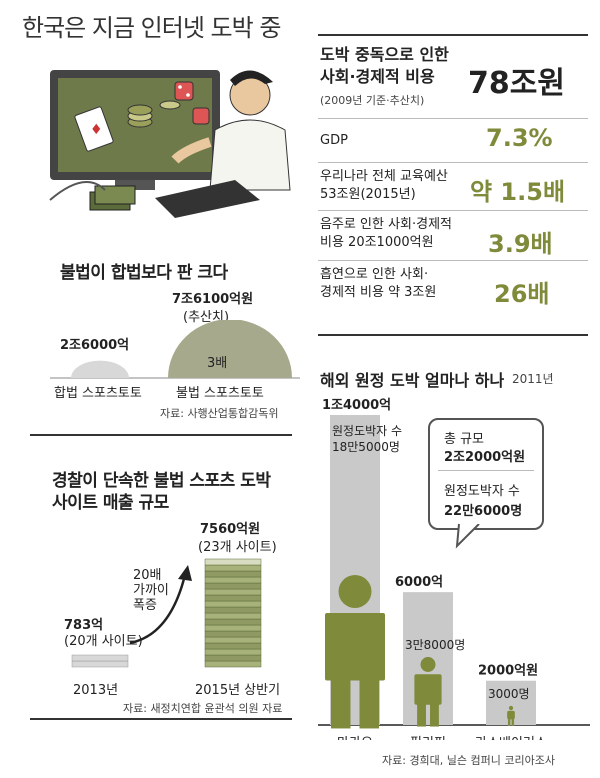 Image resolution: width=600 pixels, height=778 pixels. I want to click on bar-value-label: 2000억원, so click(508, 671).